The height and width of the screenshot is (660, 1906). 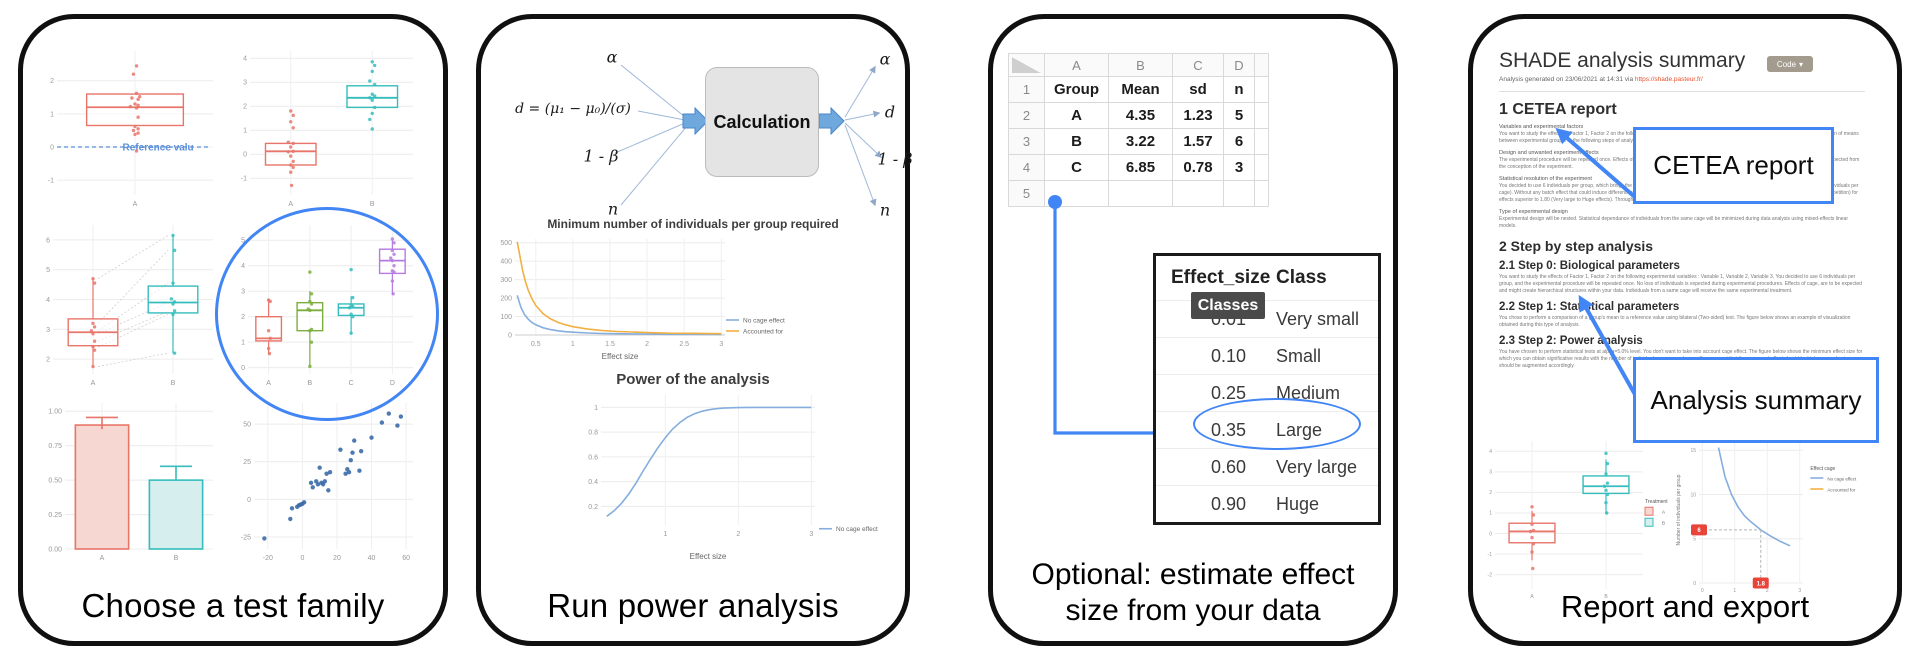 I want to click on svg-text: 15, so click(x=1693, y=451).